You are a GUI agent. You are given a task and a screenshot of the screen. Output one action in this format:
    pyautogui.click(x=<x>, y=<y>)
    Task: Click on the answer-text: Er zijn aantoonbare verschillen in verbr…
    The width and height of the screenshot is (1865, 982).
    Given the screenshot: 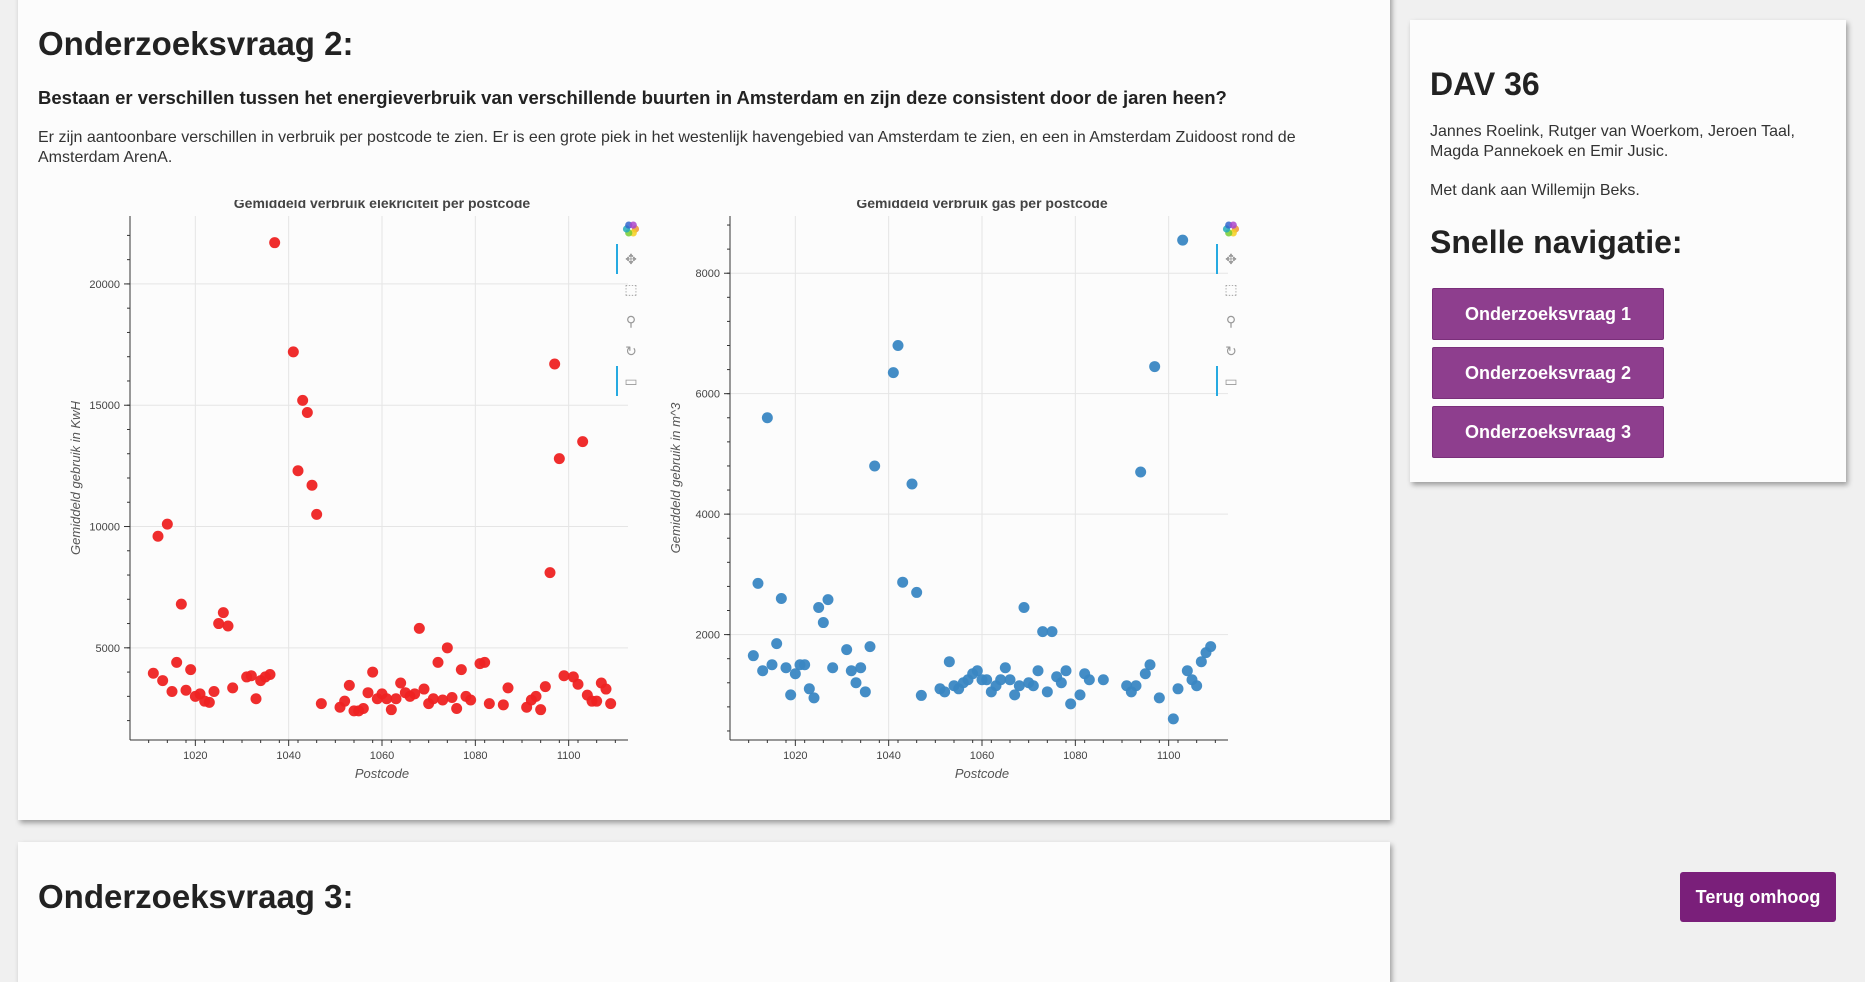 What is the action you would take?
    pyautogui.click(x=667, y=147)
    